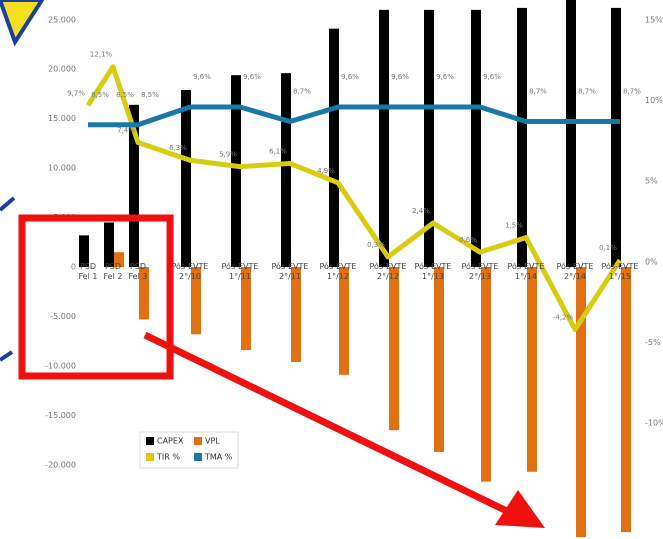 This screenshot has width=663, height=539. What do you see at coordinates (22, 23) in the screenshot?
I see `decor-triangle` at bounding box center [22, 23].